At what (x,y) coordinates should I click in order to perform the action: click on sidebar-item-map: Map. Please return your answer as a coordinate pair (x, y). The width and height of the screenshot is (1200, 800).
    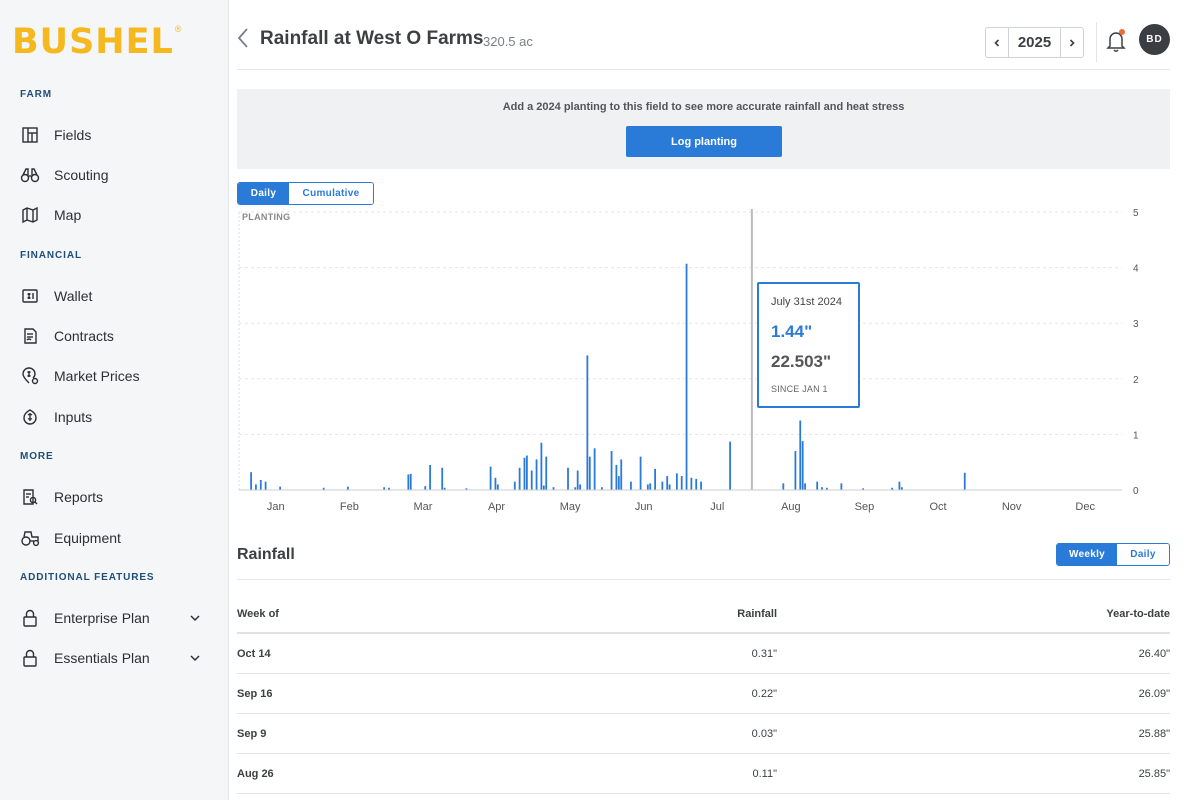
    Looking at the image, I should click on (115, 215).